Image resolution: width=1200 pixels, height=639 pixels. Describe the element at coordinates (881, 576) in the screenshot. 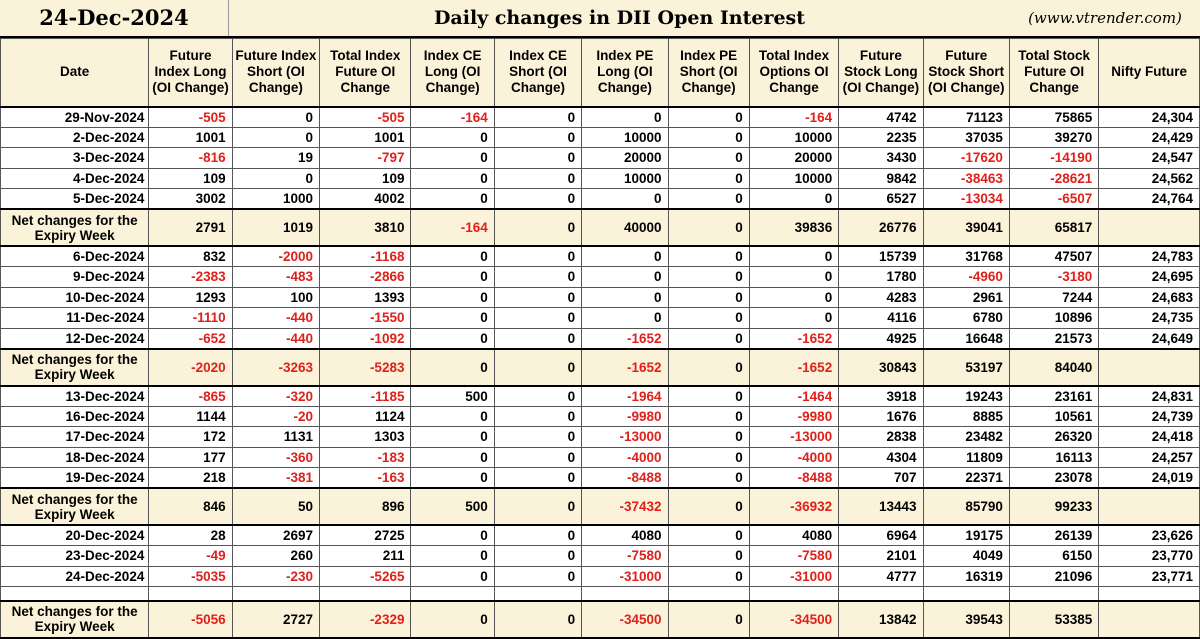

I see `value-cell: 4777` at that location.